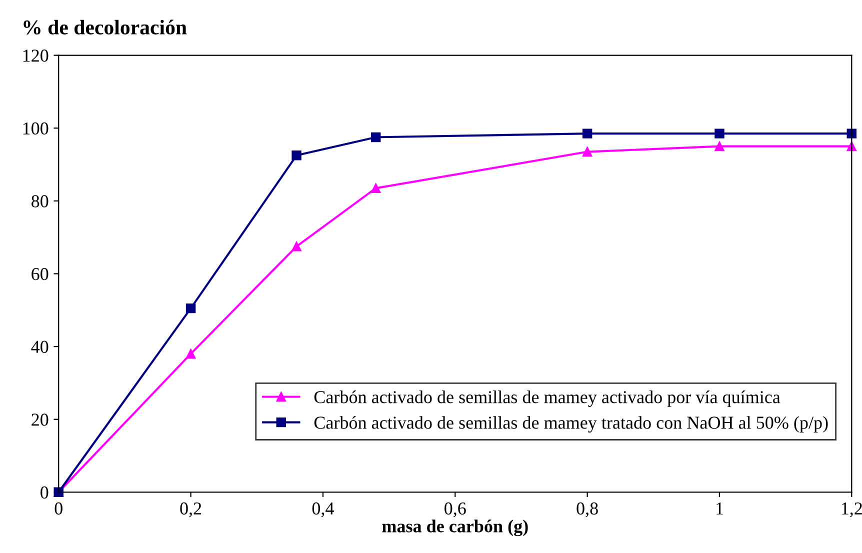 Image resolution: width=862 pixels, height=553 pixels. What do you see at coordinates (719, 508) in the screenshot?
I see `x-tick-label: 1` at bounding box center [719, 508].